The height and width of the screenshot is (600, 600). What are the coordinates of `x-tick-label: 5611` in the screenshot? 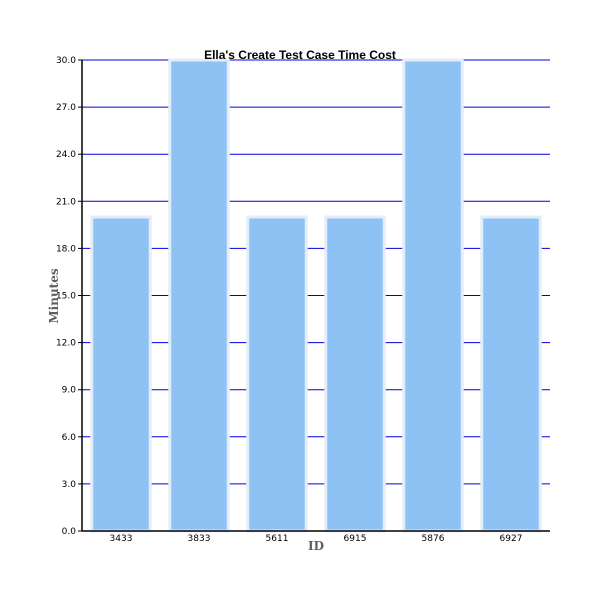 It's located at (277, 539).